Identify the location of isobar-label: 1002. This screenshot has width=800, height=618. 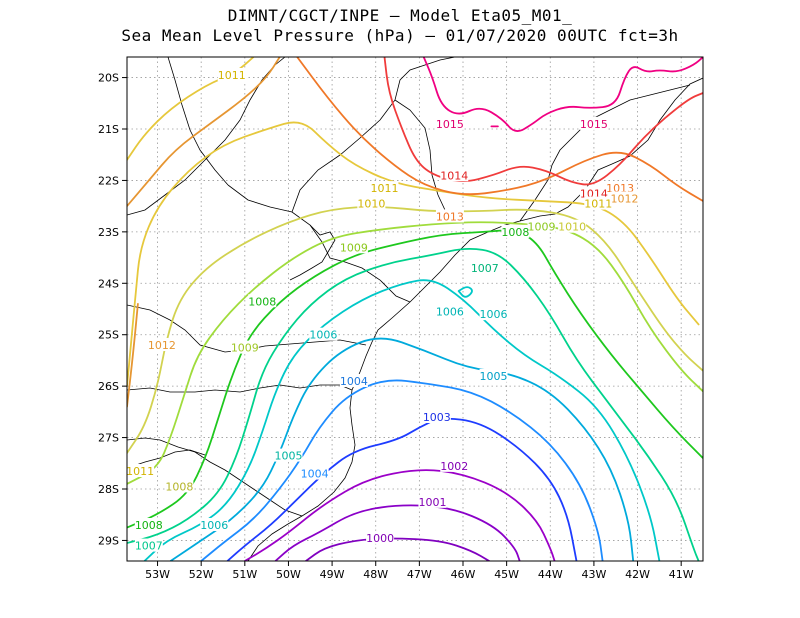
(454, 466).